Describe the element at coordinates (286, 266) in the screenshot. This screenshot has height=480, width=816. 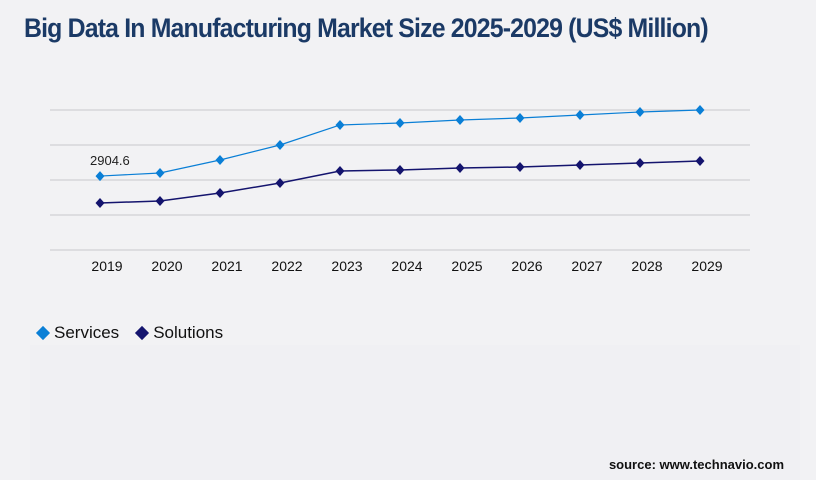
I see `x-tick-label: 2022` at that location.